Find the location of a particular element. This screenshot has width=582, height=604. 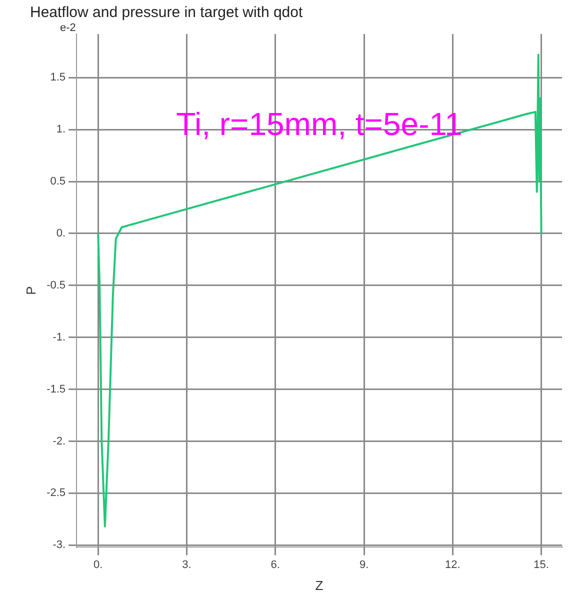

y-tick-label: 1. is located at coordinates (61, 130).